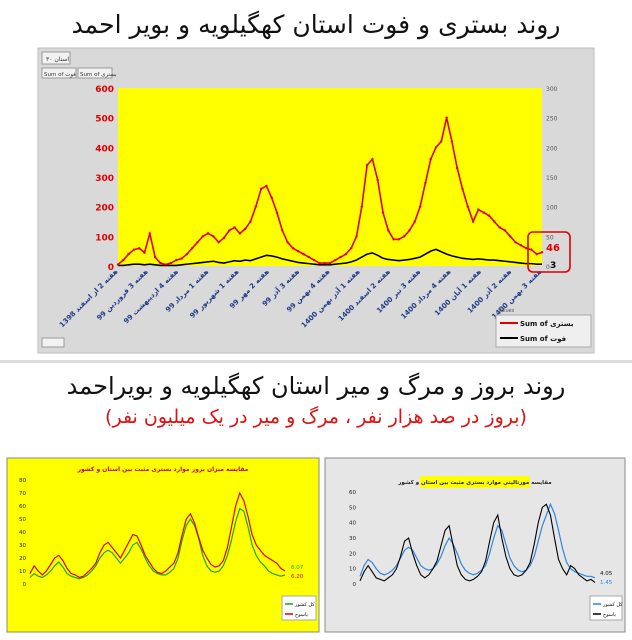 The image size is (632, 640). I want to click on chart2-series-yasuj-line, so click(157, 535).